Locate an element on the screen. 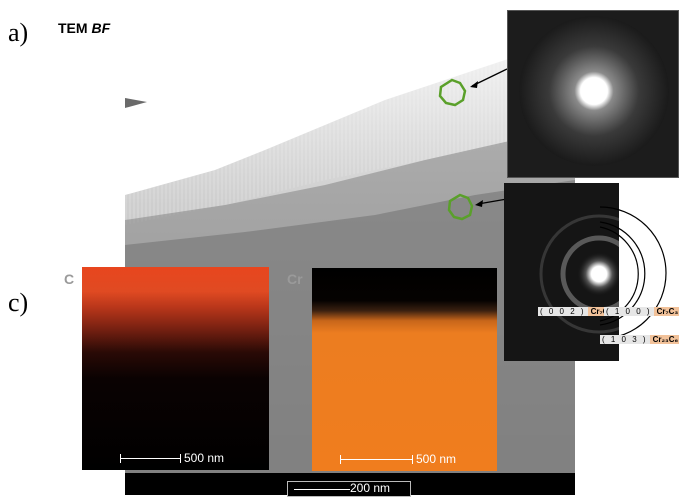  eds-chromium-svg is located at coordinates (404, 369).